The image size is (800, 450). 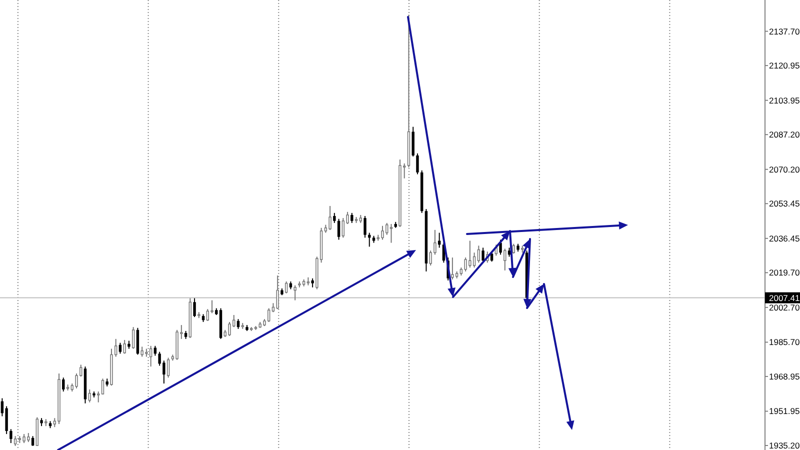 I want to click on y-tick-label: 1968.95, so click(x=784, y=376).